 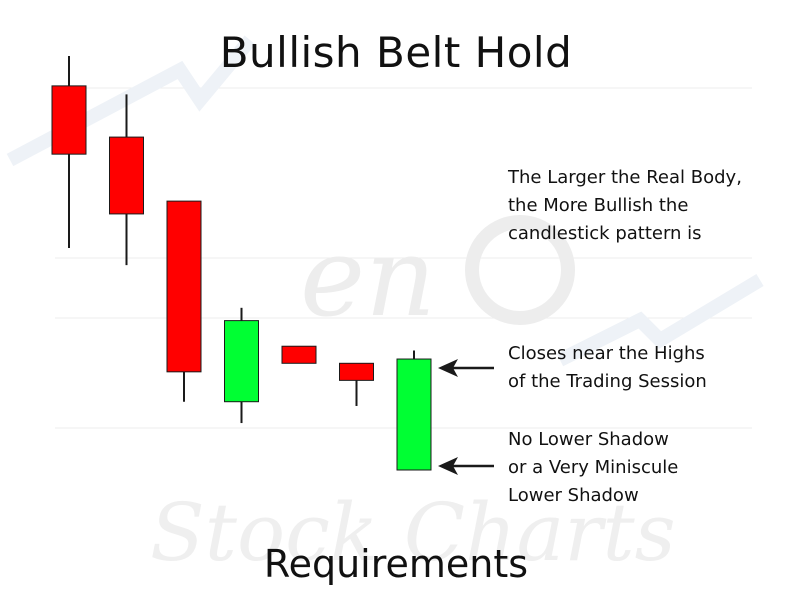 I want to click on arrow-to-high, so click(x=466, y=368).